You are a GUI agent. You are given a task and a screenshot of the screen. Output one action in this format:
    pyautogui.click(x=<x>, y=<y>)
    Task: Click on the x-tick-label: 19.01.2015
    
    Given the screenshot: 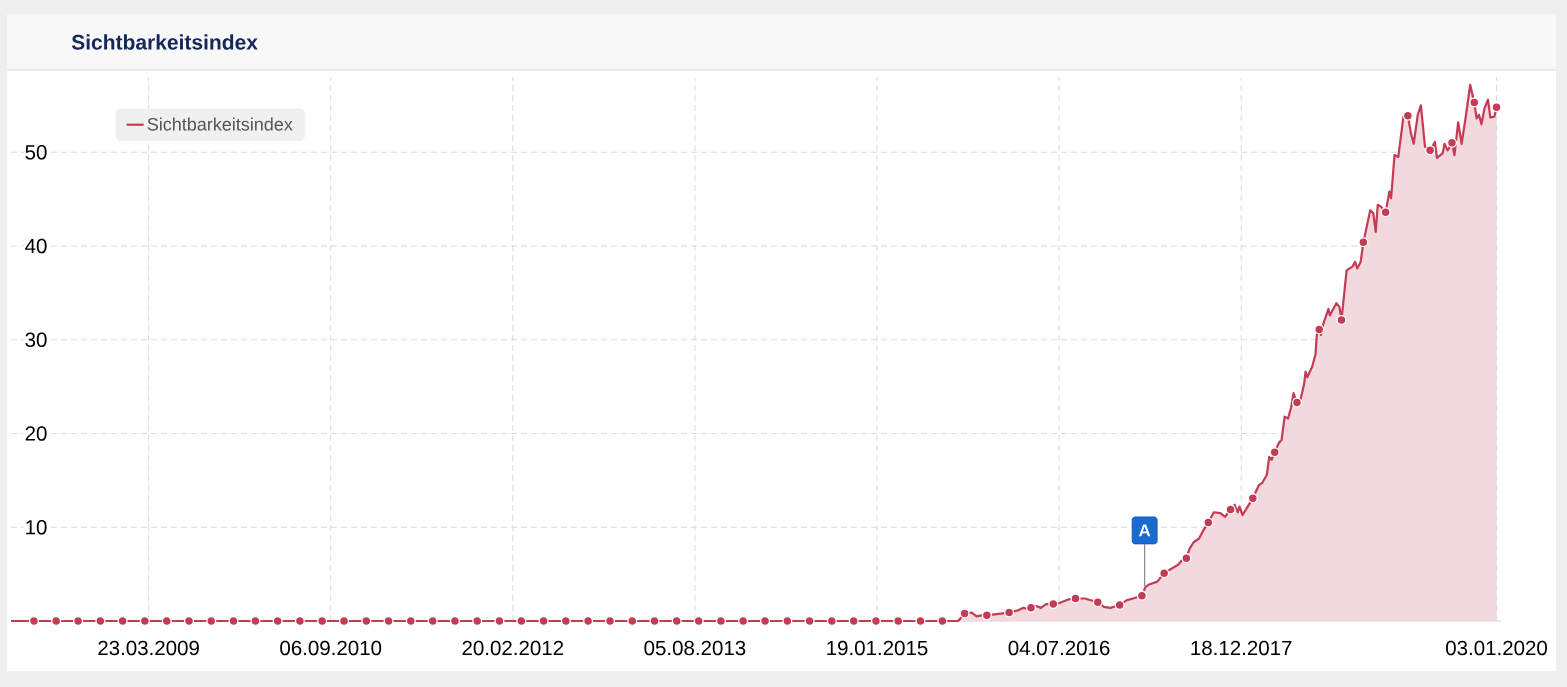 What is the action you would take?
    pyautogui.click(x=877, y=648)
    